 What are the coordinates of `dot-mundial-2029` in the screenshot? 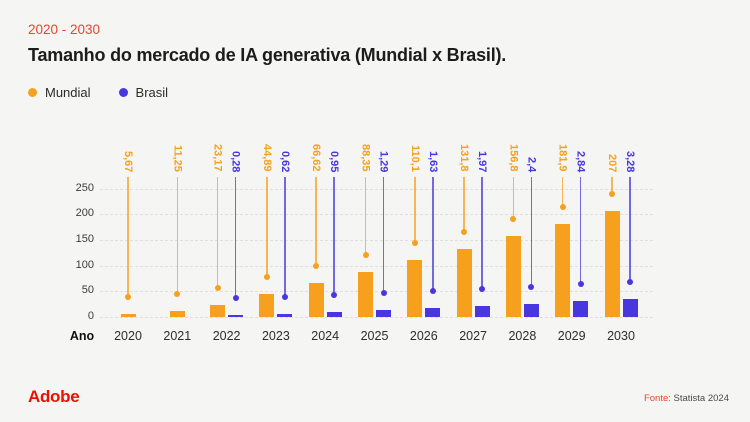 It's located at (562, 206).